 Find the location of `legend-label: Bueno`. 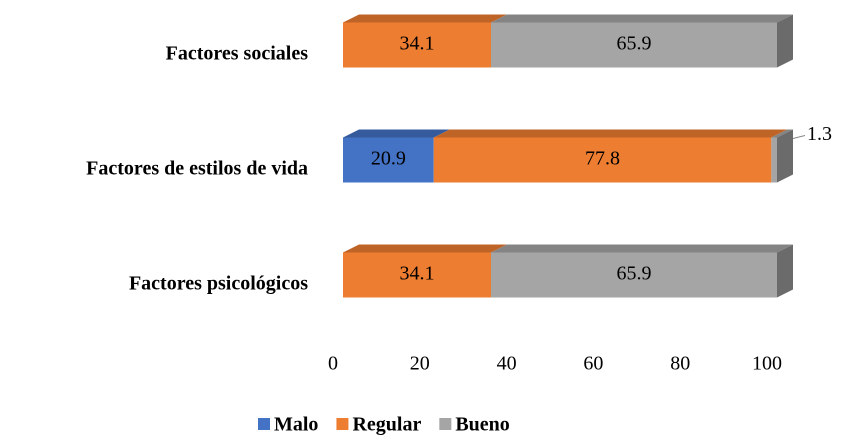

legend-label: Bueno is located at coordinates (482, 425).